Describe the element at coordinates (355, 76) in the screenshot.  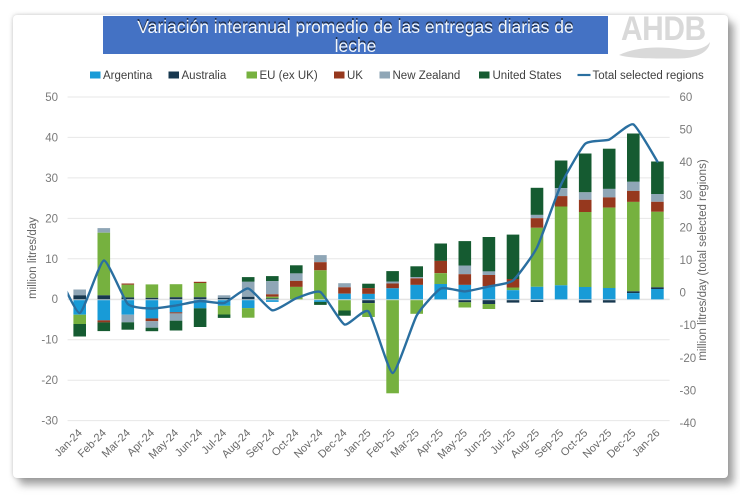
I see `svg-text: UK` at that location.